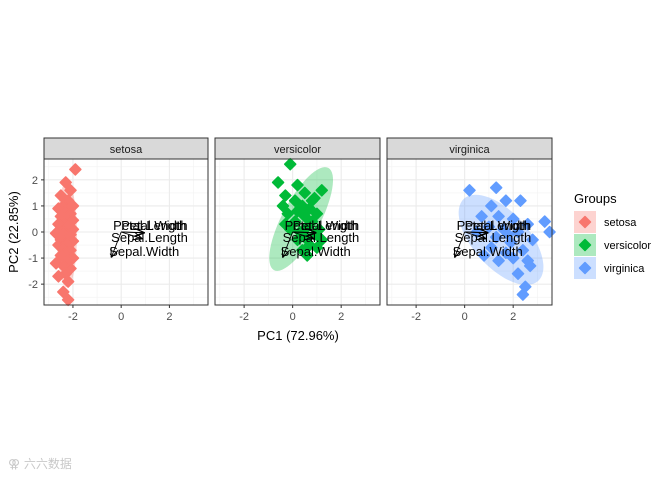 This screenshot has height=480, width=672. What do you see at coordinates (469, 150) in the screenshot?
I see `facet-strip-label: virginica` at bounding box center [469, 150].